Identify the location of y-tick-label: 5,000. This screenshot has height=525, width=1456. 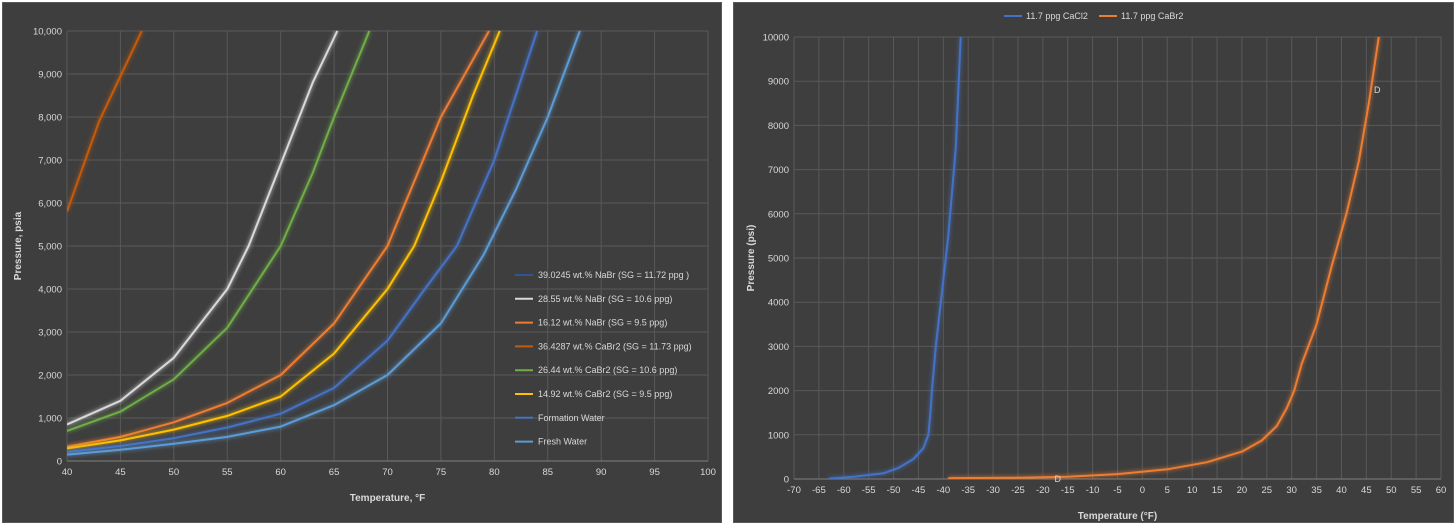
(50, 247).